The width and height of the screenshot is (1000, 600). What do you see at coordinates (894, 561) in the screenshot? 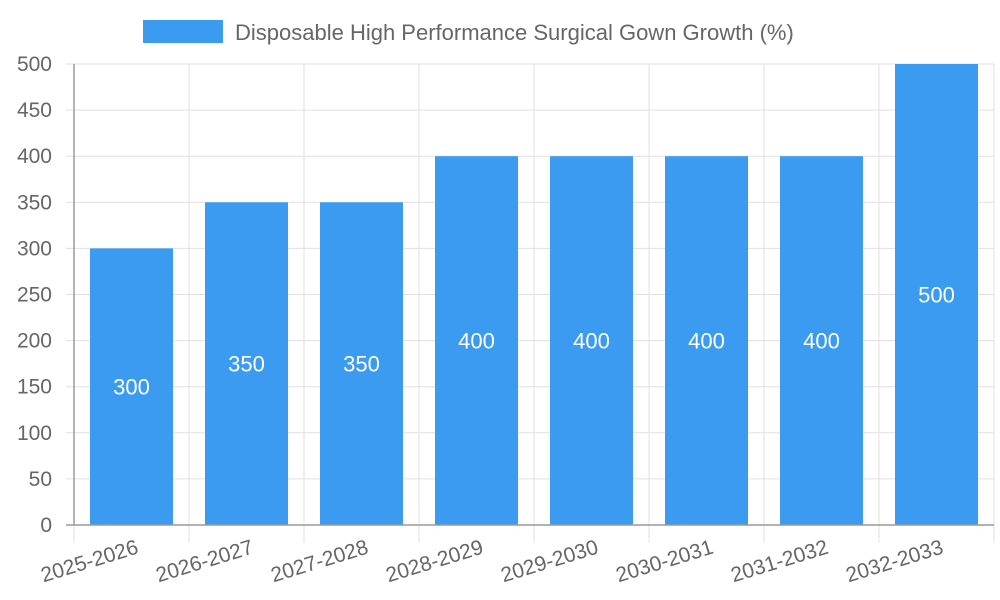
I see `x-tick-label: 2032-2033` at bounding box center [894, 561].